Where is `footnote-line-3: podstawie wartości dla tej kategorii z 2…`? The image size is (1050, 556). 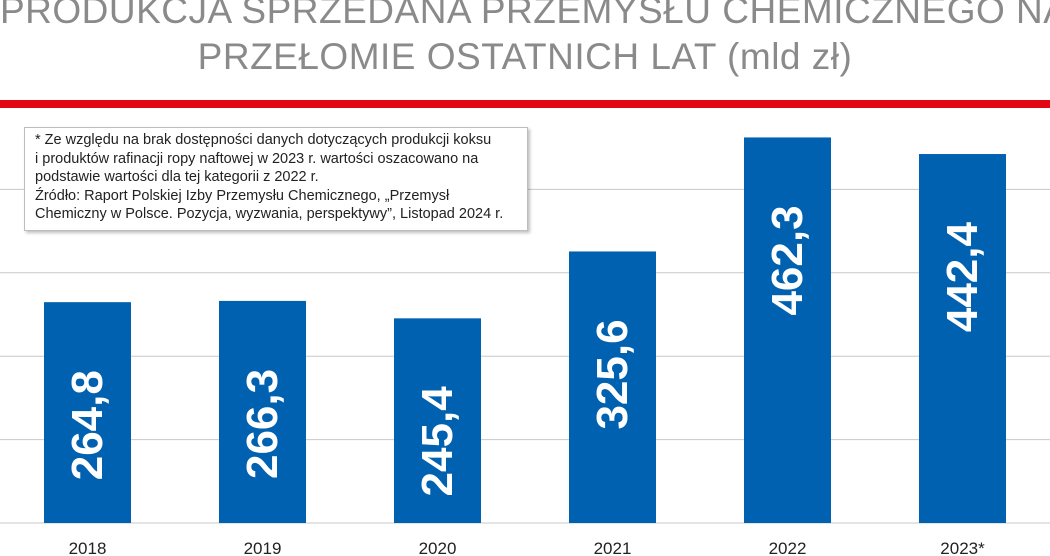 footnote-line-3: podstawie wartości dla tej kategorii z 2… is located at coordinates (177, 177).